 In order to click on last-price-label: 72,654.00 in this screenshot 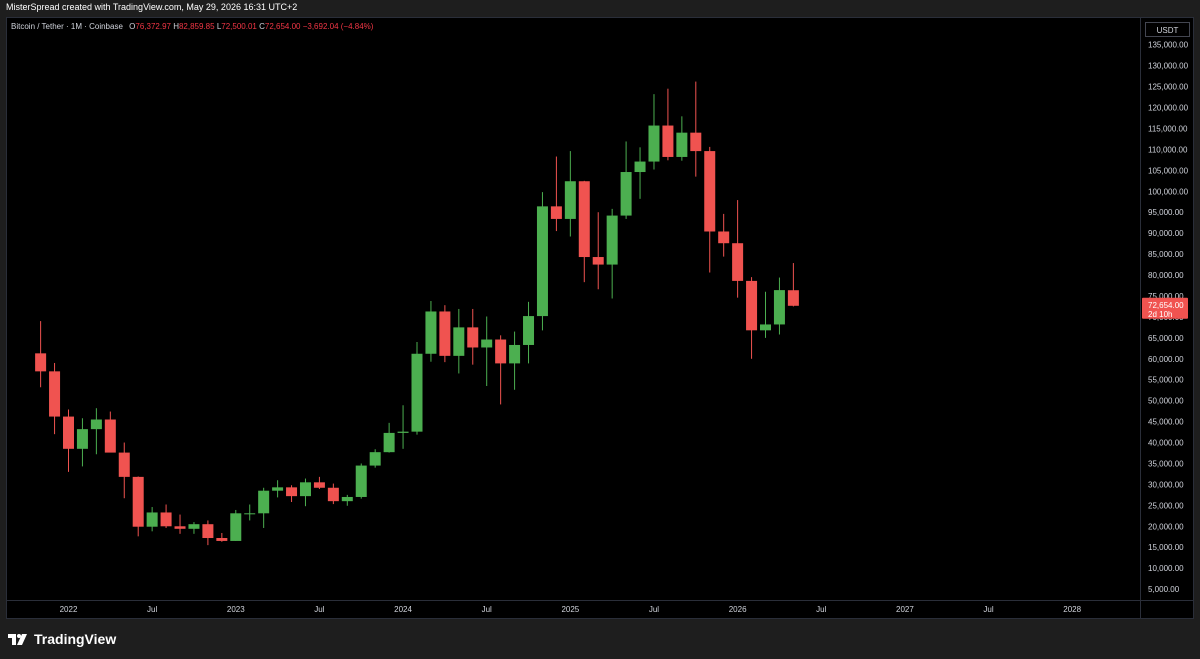, I will do `click(1166, 305)`.